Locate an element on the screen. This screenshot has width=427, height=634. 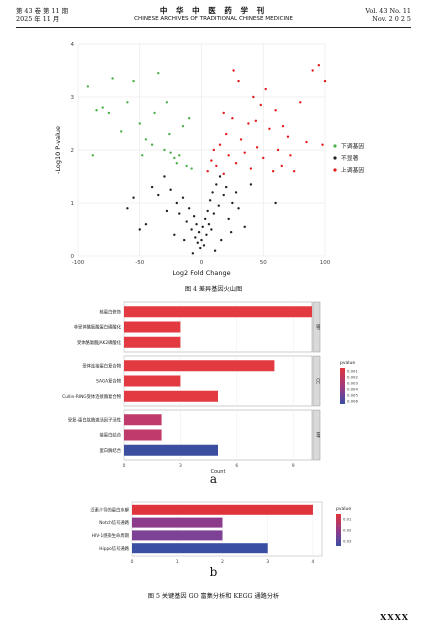
category-label: 受体酪氨酸JAK2磷酸化 is located at coordinates (99, 342).